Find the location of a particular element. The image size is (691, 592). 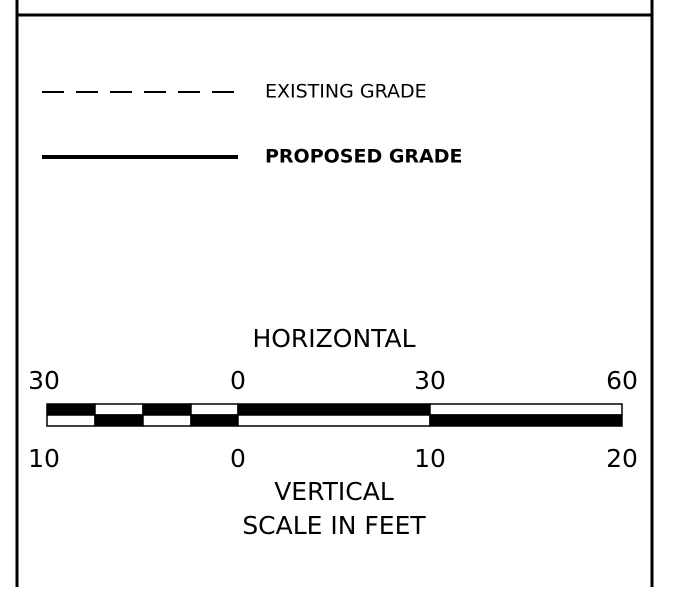

legend-label: PROPOSED GRADE is located at coordinates (364, 157).